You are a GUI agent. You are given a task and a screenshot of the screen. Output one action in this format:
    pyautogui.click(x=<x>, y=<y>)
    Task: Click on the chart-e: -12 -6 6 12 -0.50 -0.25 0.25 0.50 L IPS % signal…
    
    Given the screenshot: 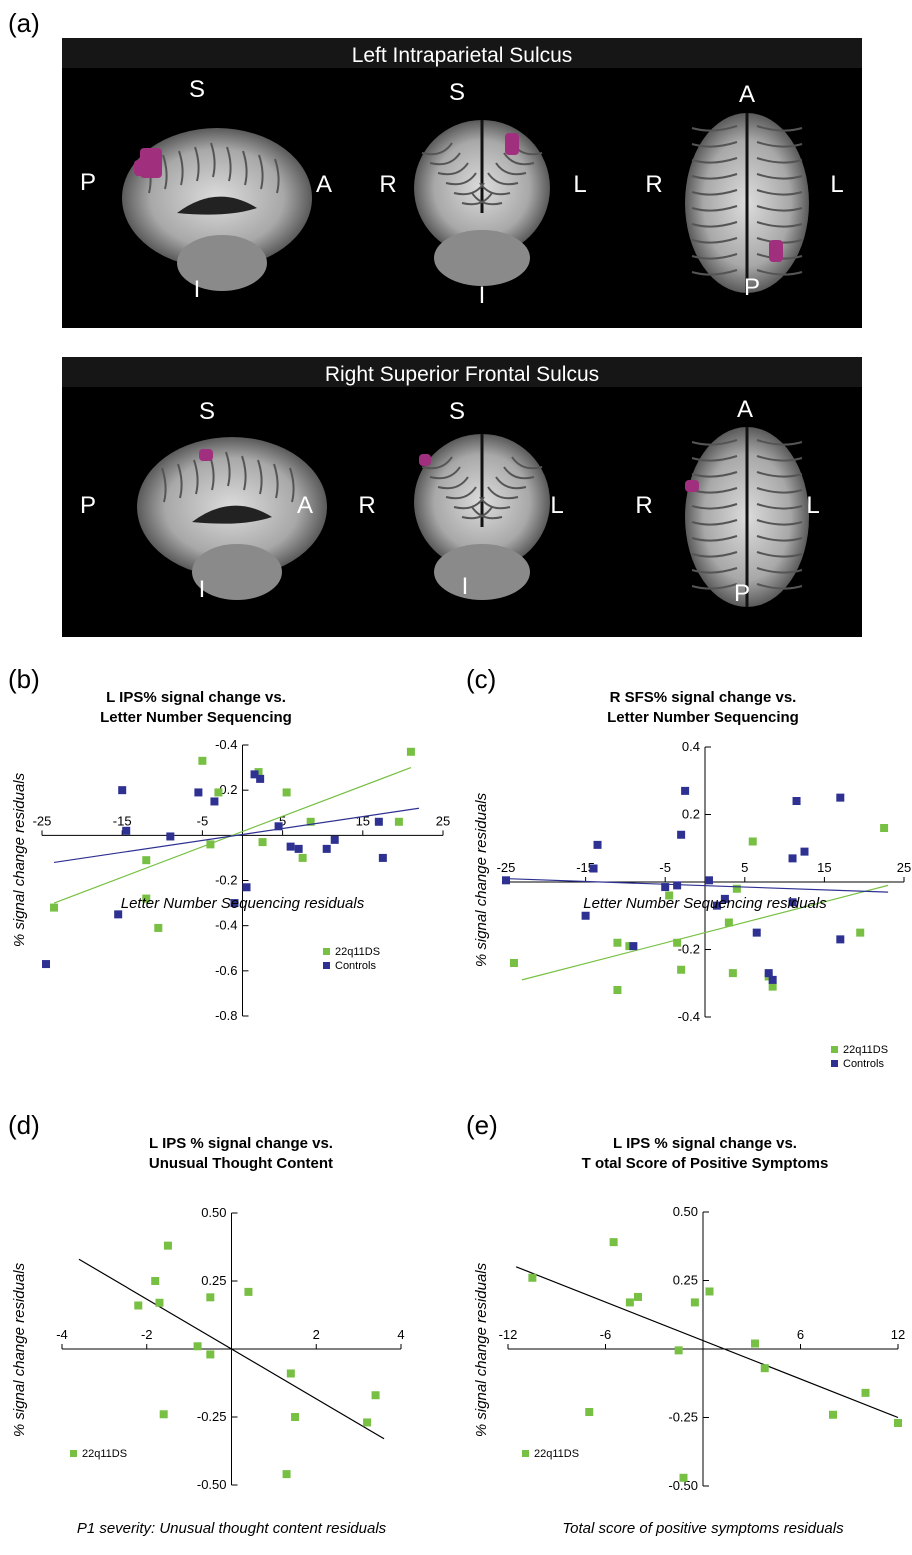 What is the action you would take?
    pyautogui.click(x=689, y=1336)
    